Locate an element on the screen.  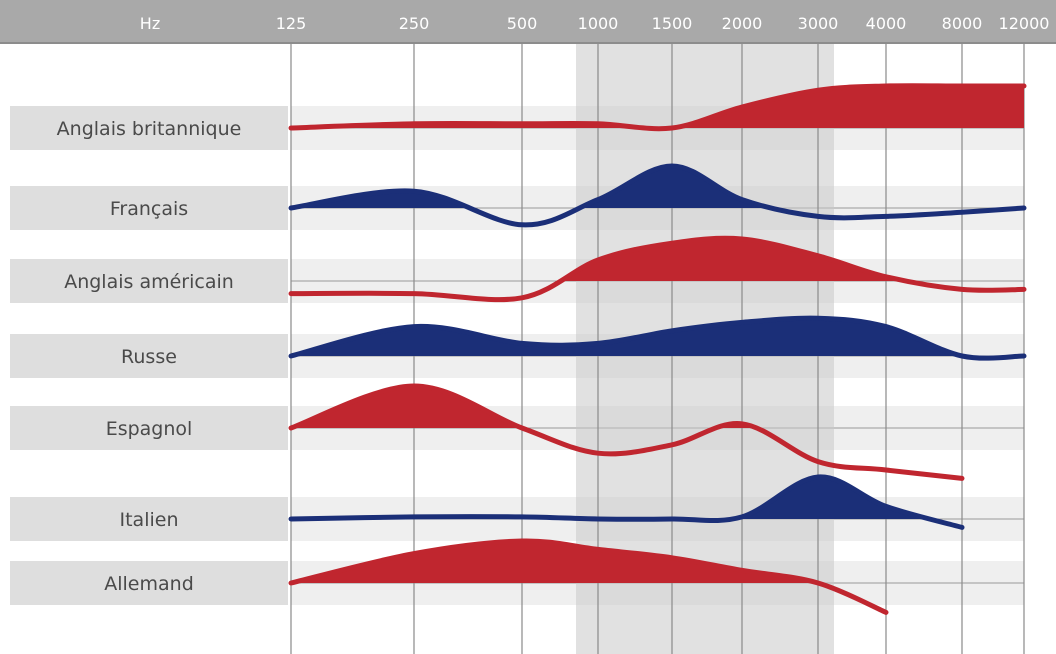
row-label-band-anglais-americain is located at coordinates (149, 281).